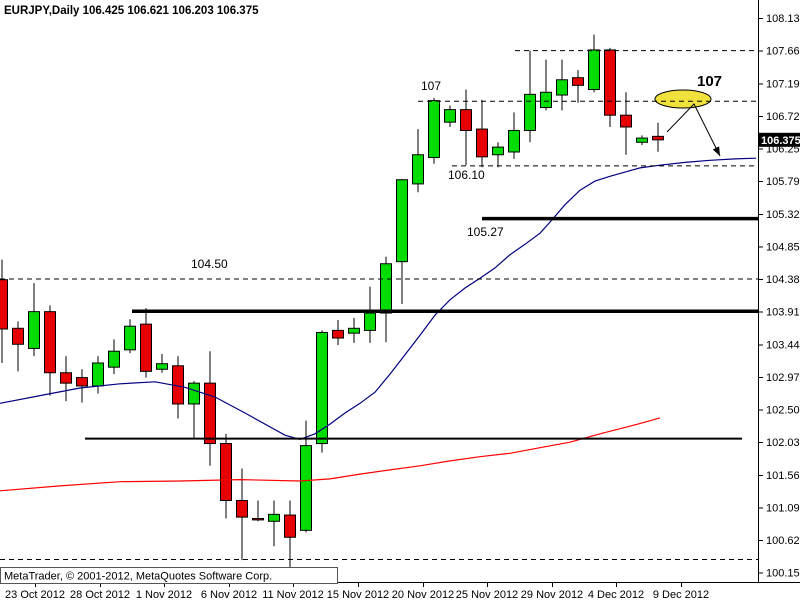  What do you see at coordinates (487, 594) in the screenshot?
I see `date-axis-label: 25 Nov 2012` at bounding box center [487, 594].